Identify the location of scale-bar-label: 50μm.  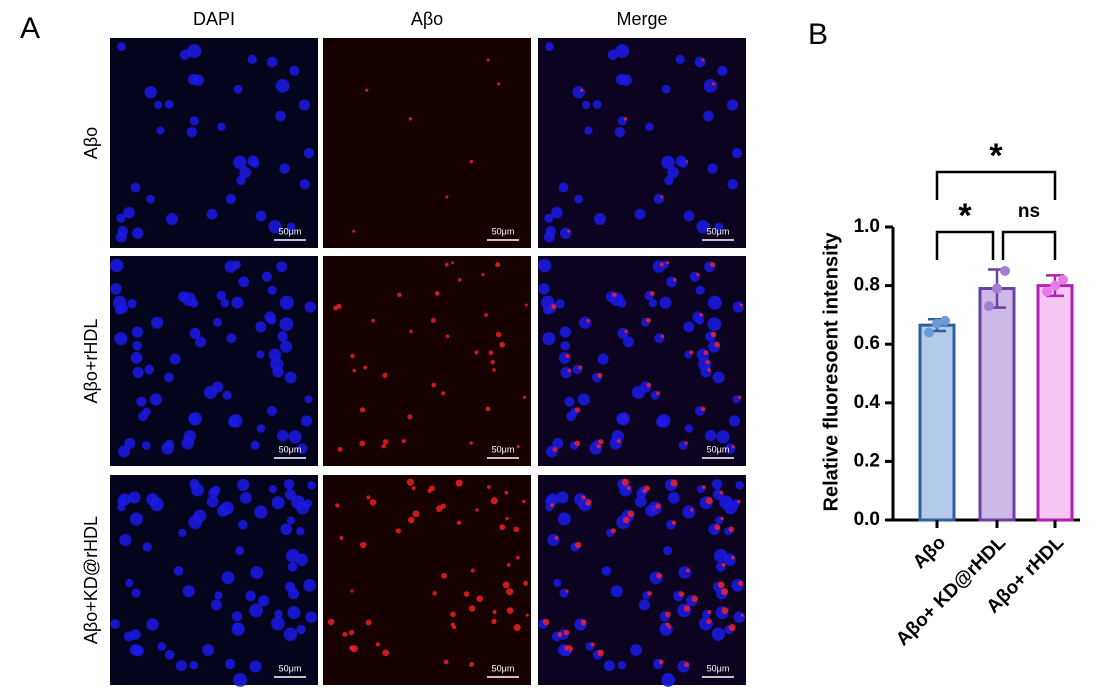
(290, 231).